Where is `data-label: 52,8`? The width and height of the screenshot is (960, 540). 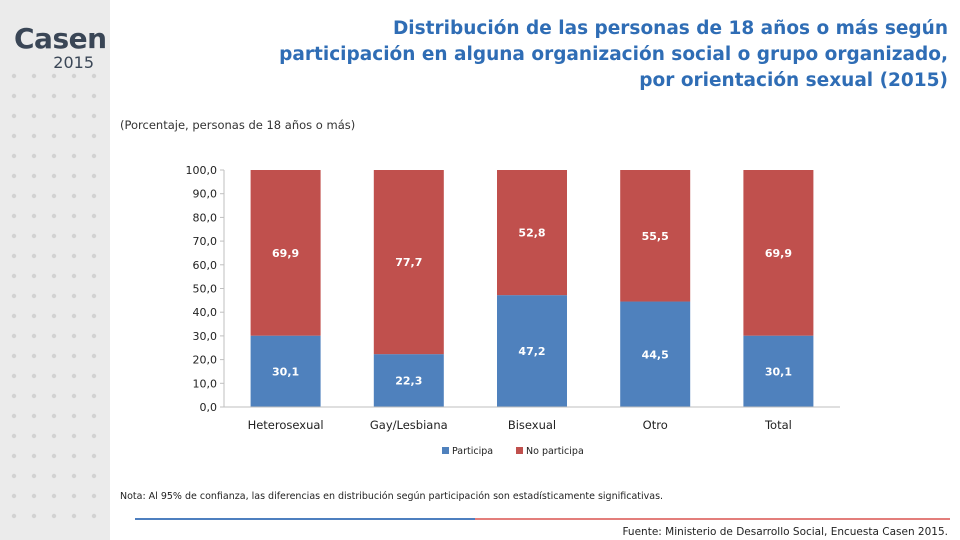
data-label: 52,8 is located at coordinates (531, 233).